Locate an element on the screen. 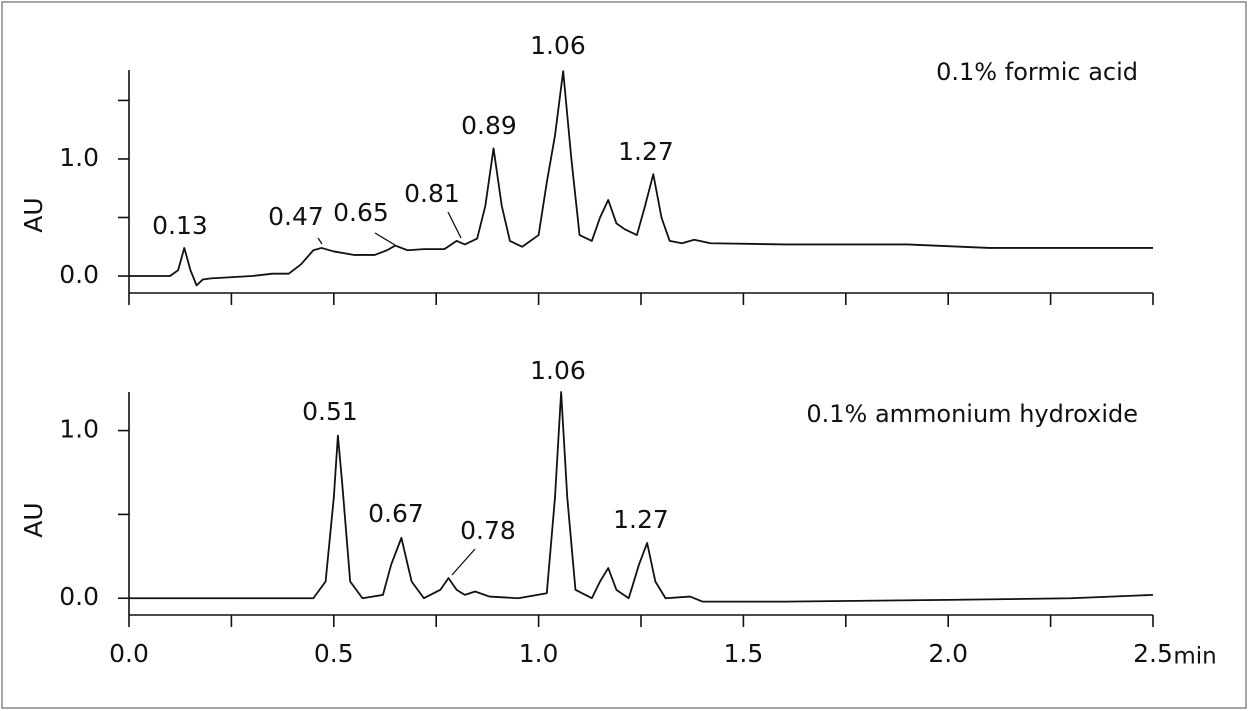 The image size is (1249, 711). peak-label: 0.65 is located at coordinates (361, 212).